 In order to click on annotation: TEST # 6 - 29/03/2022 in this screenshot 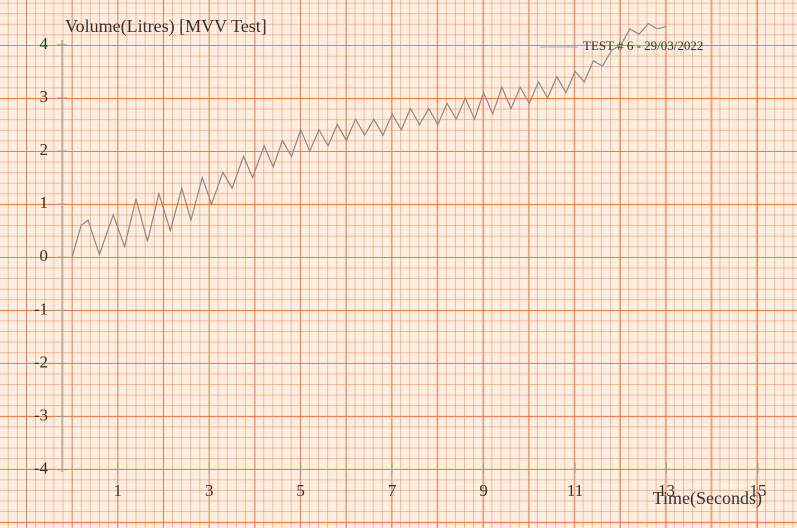, I will do `click(643, 45)`.